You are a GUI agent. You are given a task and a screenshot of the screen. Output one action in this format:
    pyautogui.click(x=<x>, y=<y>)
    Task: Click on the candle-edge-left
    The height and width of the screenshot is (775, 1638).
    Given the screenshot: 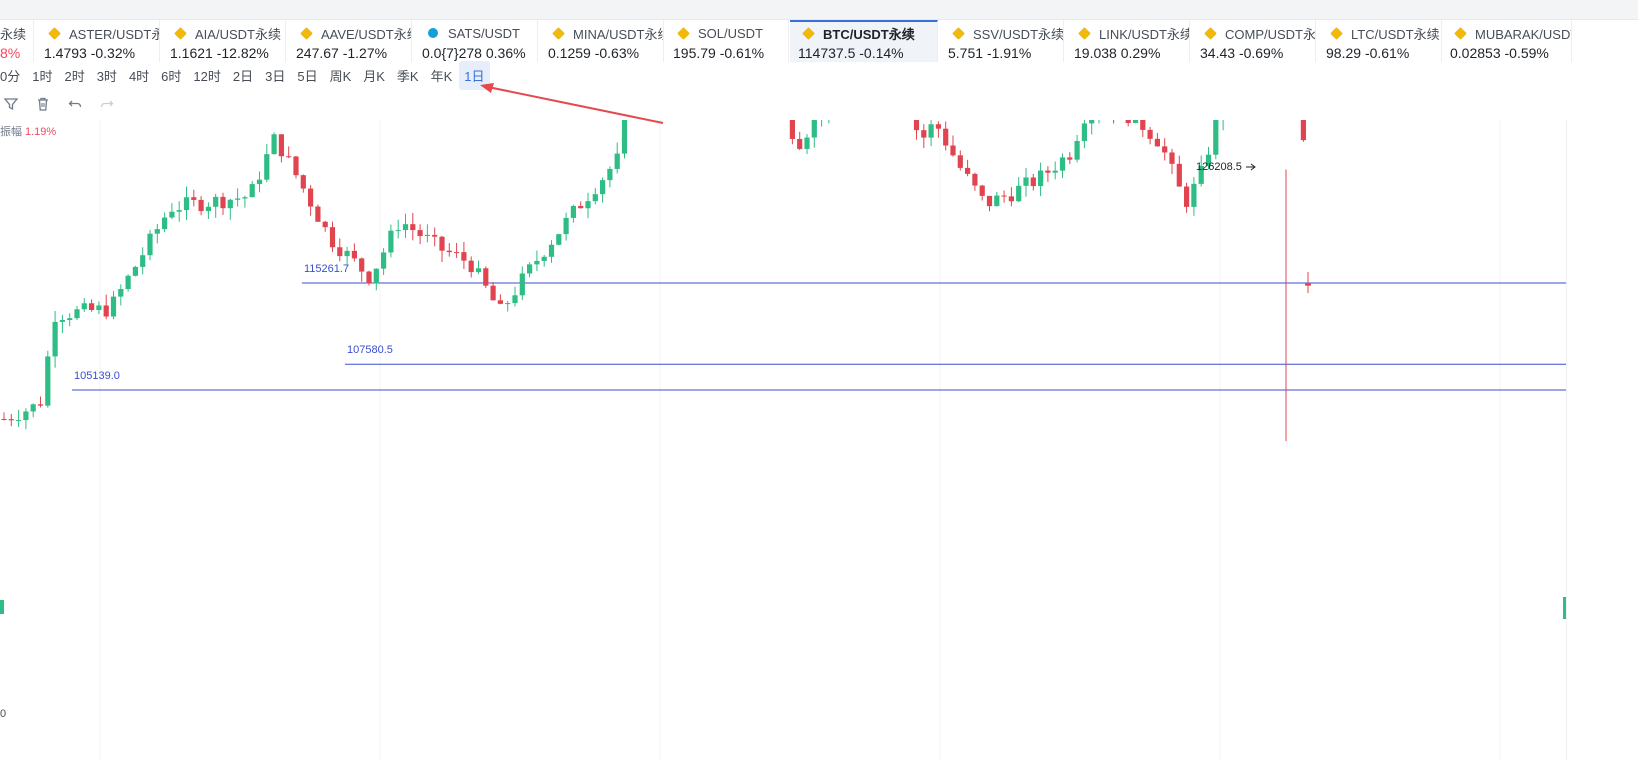 What is the action you would take?
    pyautogui.click(x=2, y=607)
    